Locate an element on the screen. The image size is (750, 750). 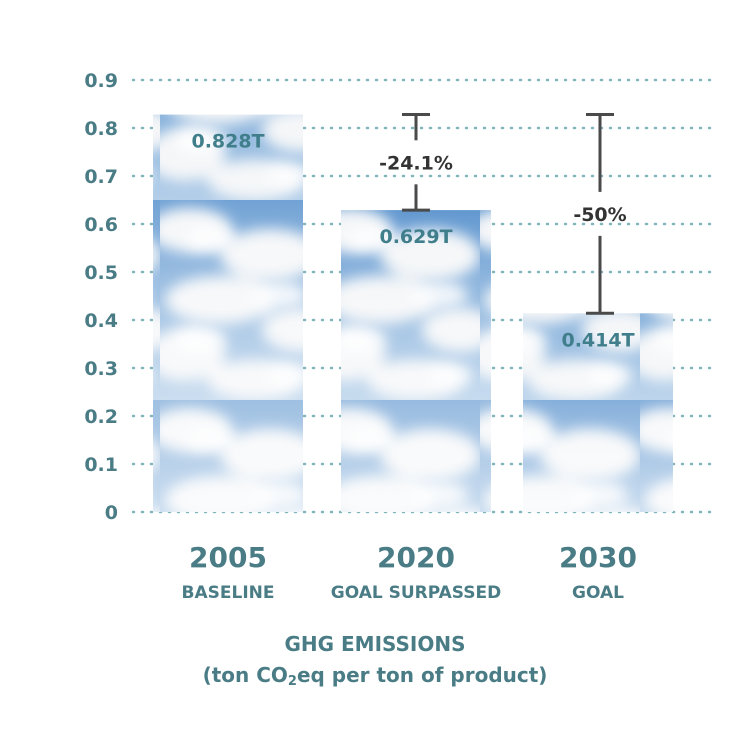
x-category-sublabel: GOAL is located at coordinates (598, 593).